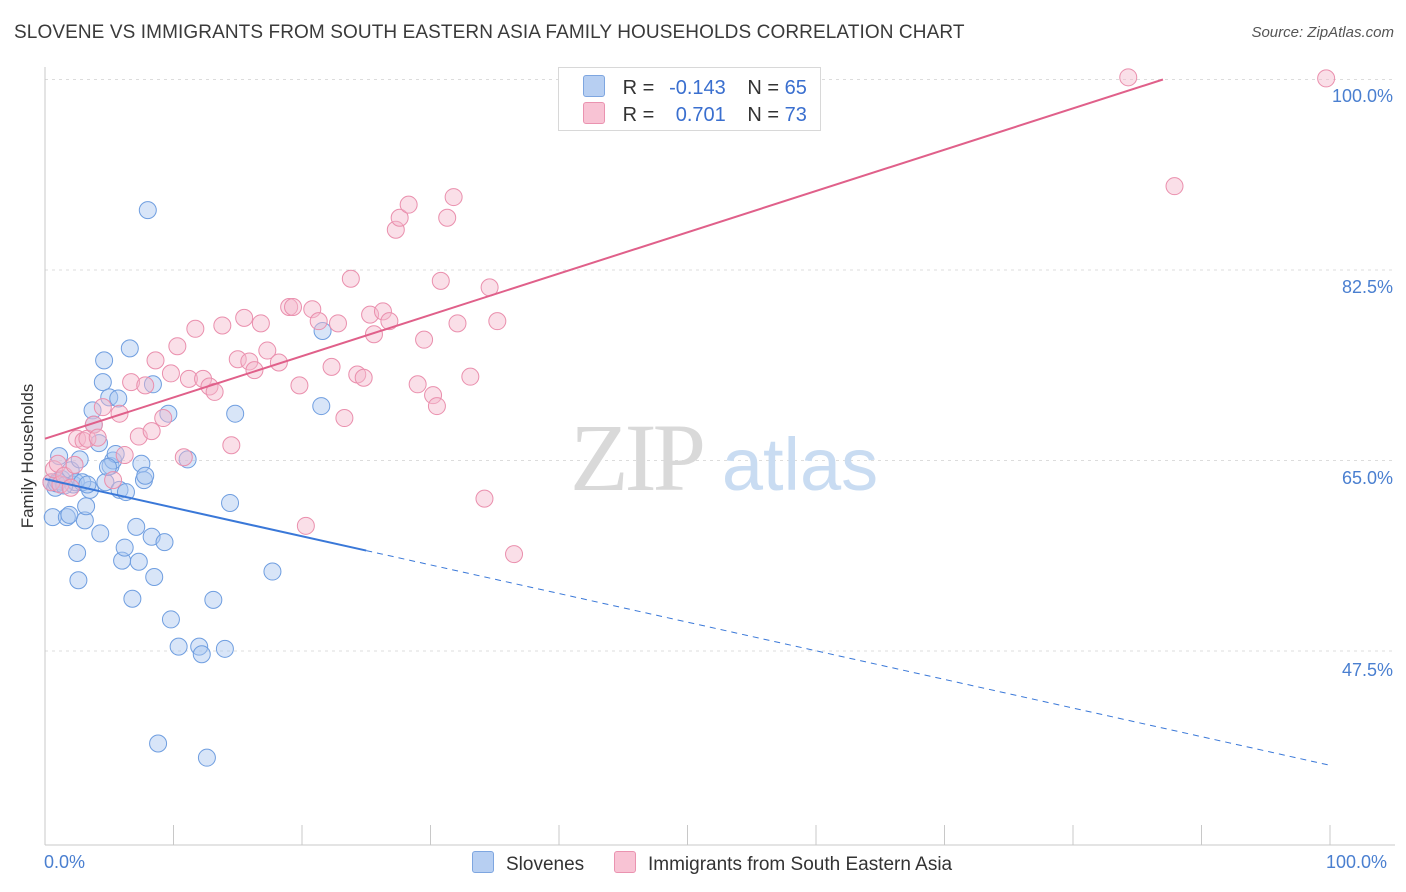 The height and width of the screenshot is (892, 1406). What do you see at coordinates (1367, 478) in the screenshot?
I see `y-tick-label: 65.0%` at bounding box center [1367, 478].